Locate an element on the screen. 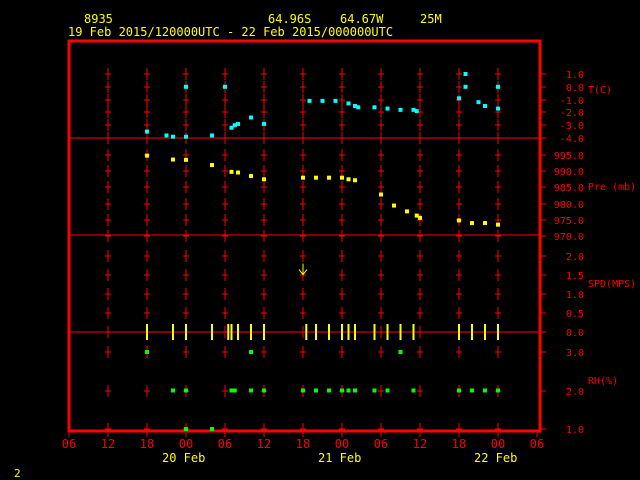  y-tick-label: 985.0 is located at coordinates (569, 188).